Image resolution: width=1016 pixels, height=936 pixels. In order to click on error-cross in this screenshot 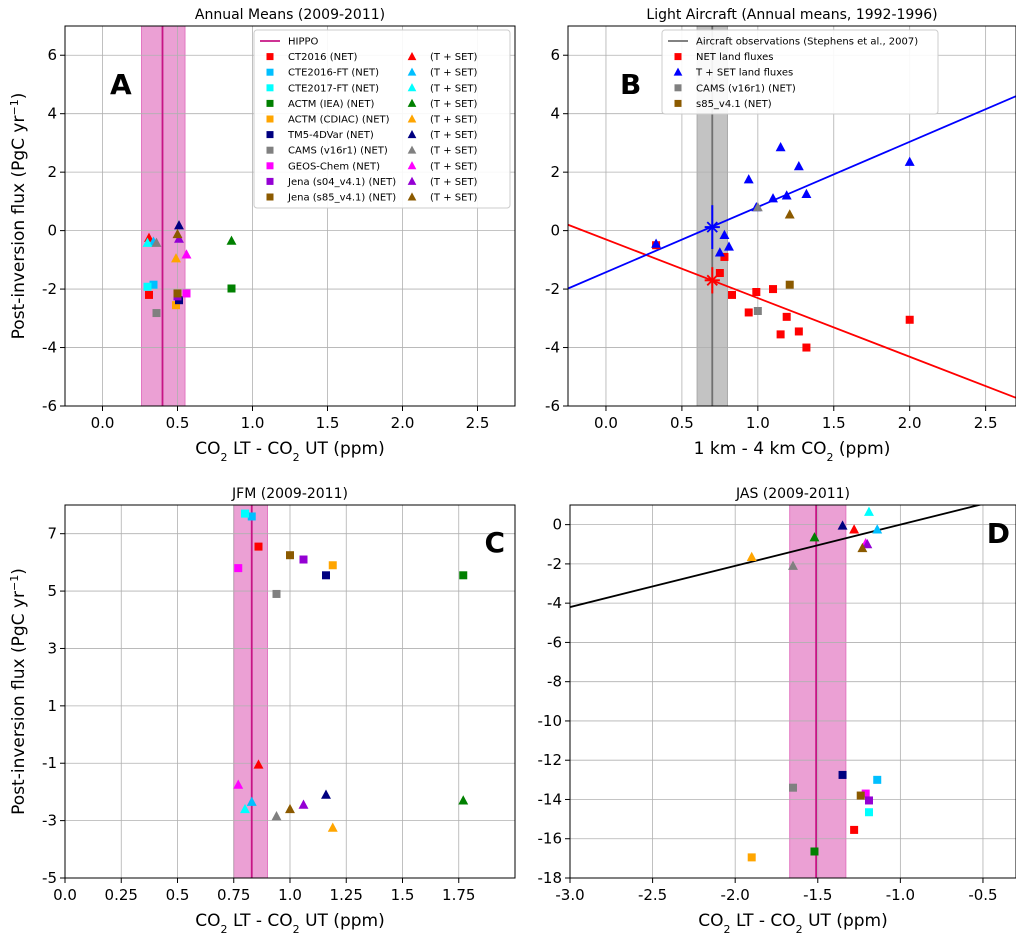, I will do `click(712, 227)`.